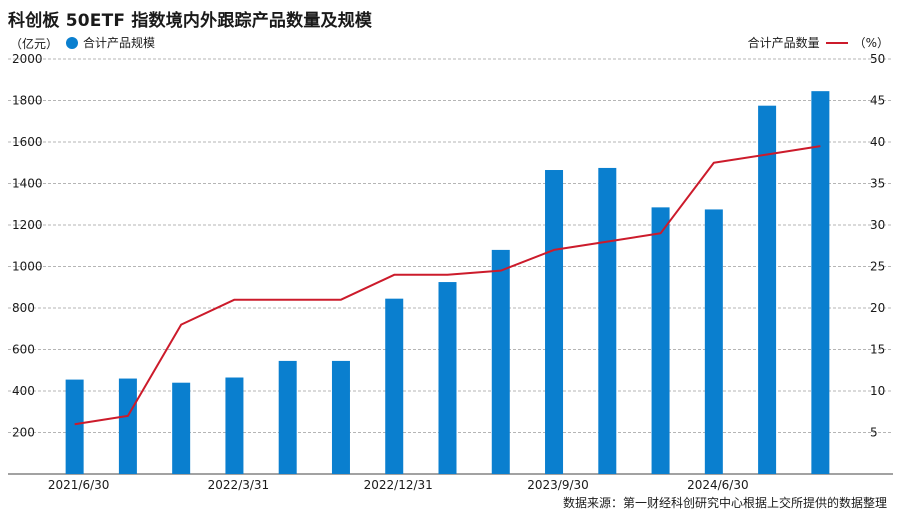  Describe the element at coordinates (190, 21) in the screenshot. I see `chart-title: 科创板 50ETF 指数境内外跟踪产品数量及规模` at that location.